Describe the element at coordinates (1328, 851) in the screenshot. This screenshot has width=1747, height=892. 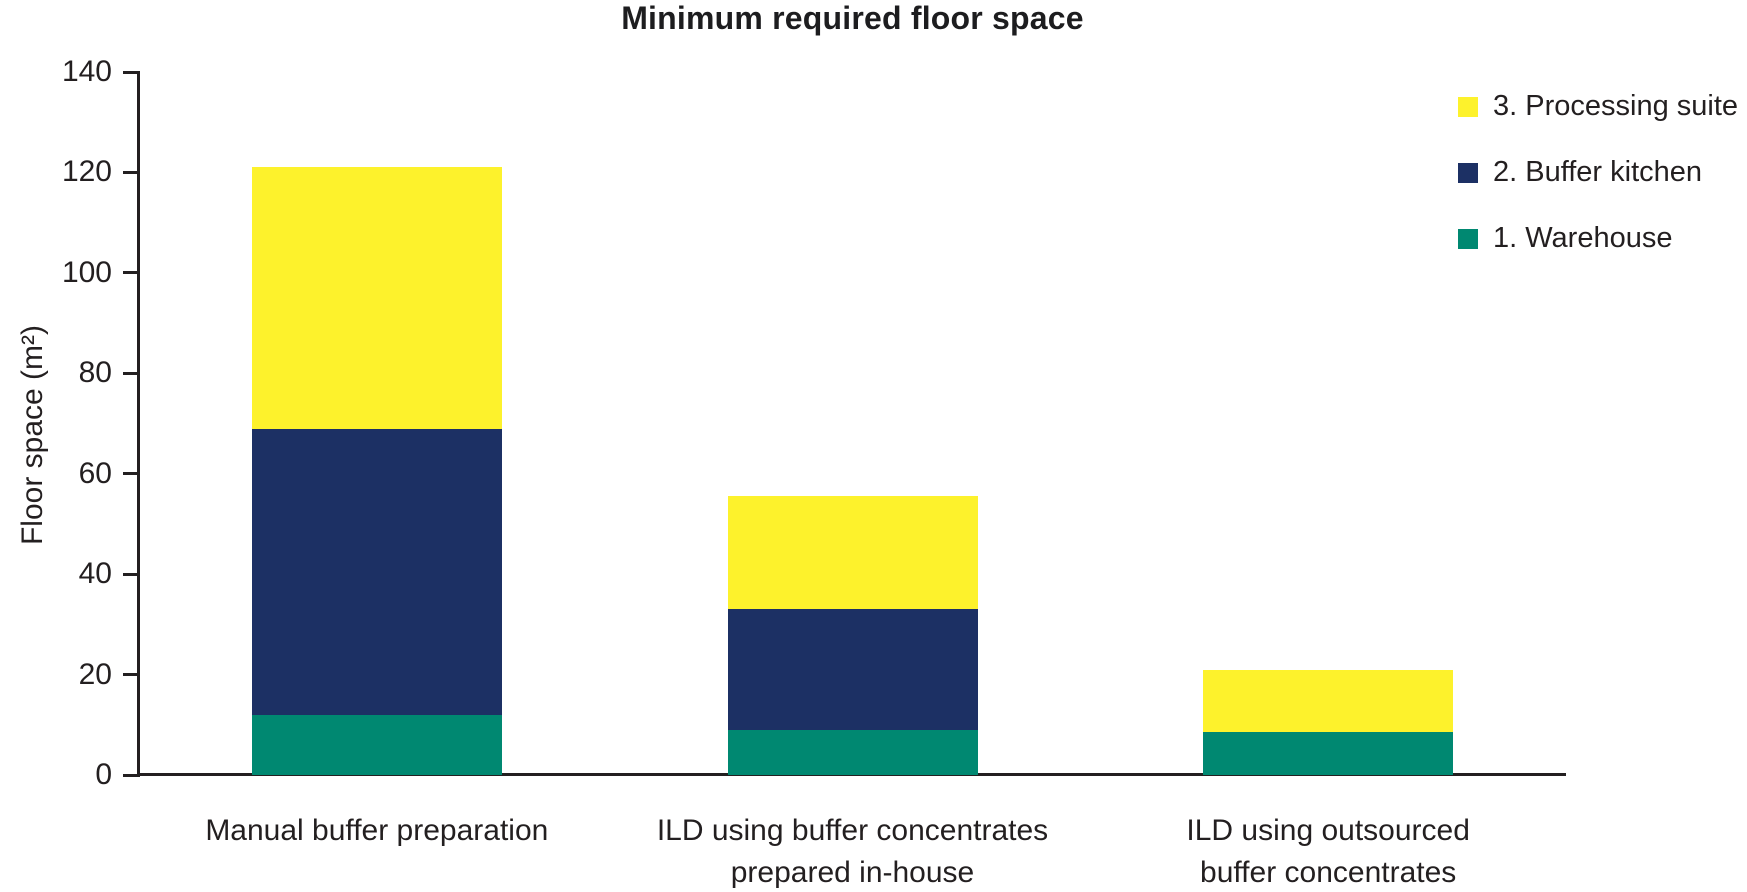
I see `x-category-label: ILD using outsourced buffer concentrates` at that location.